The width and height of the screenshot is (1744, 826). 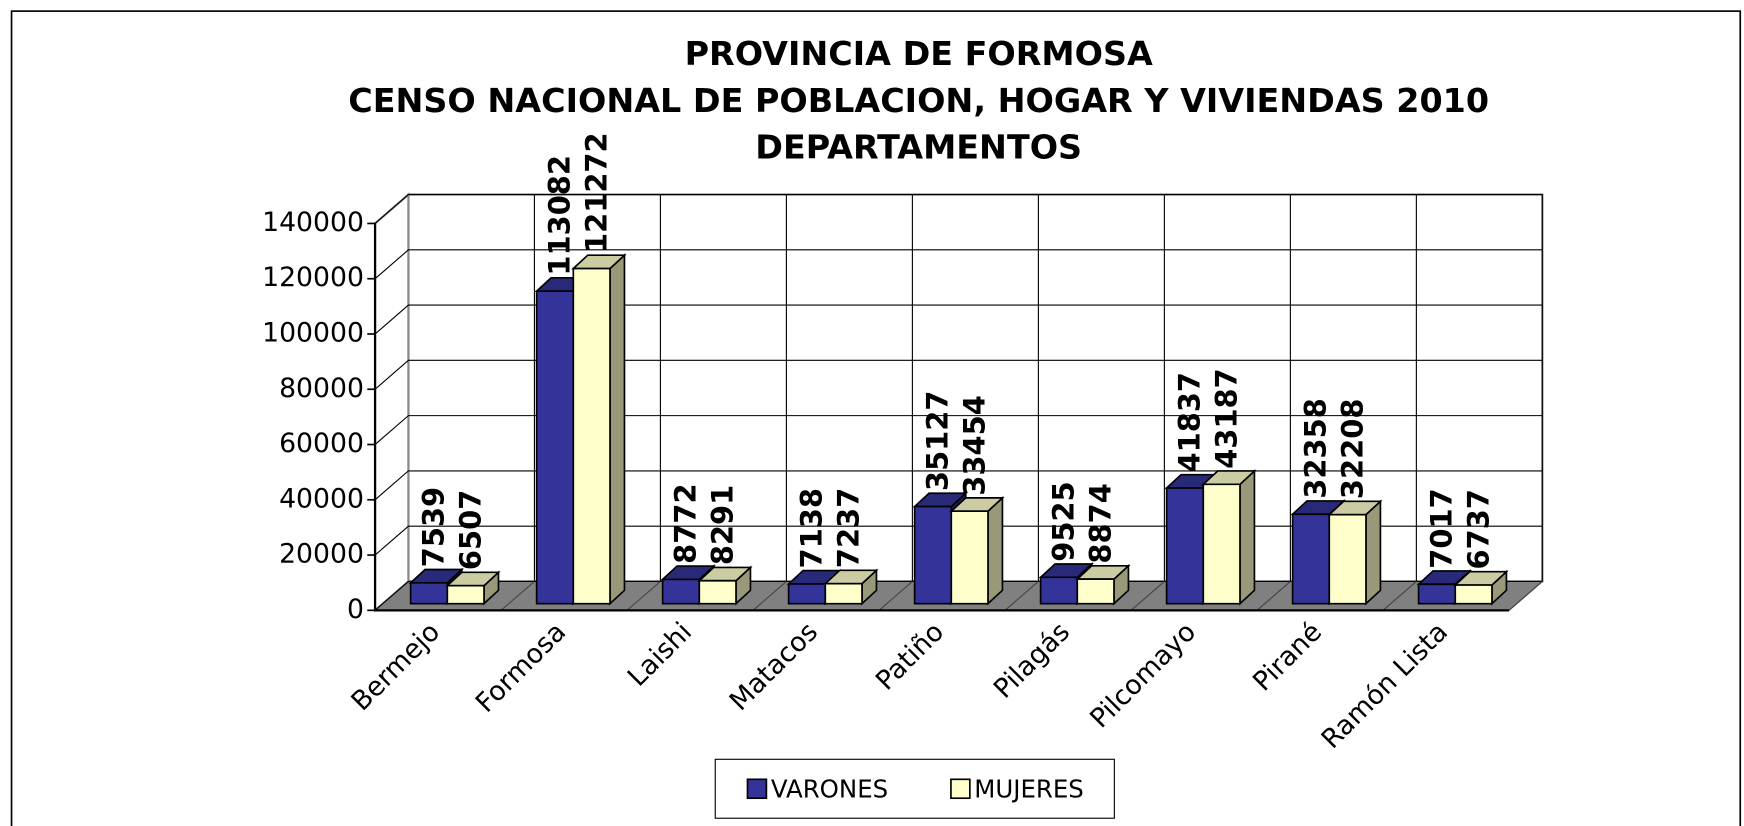 What do you see at coordinates (910, 656) in the screenshot?
I see `x-tick-label: Patiño` at bounding box center [910, 656].